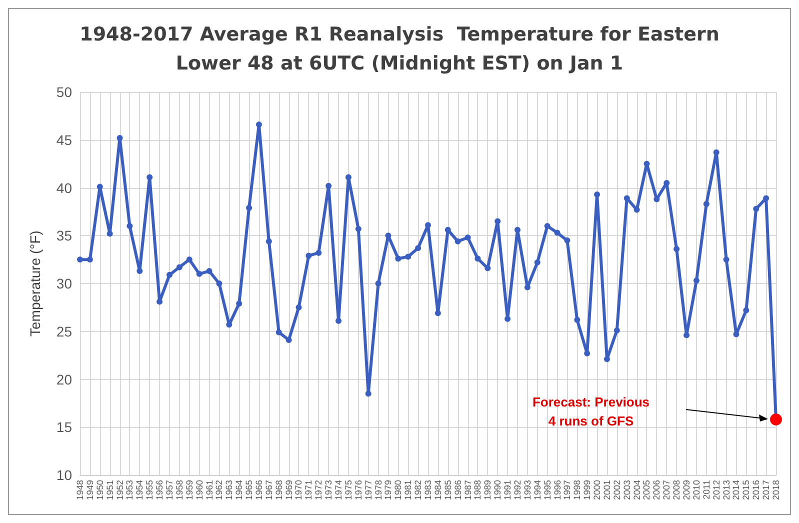 Image resolution: width=799 pixels, height=523 pixels. I want to click on x-tick-label: 2001, so click(607, 490).